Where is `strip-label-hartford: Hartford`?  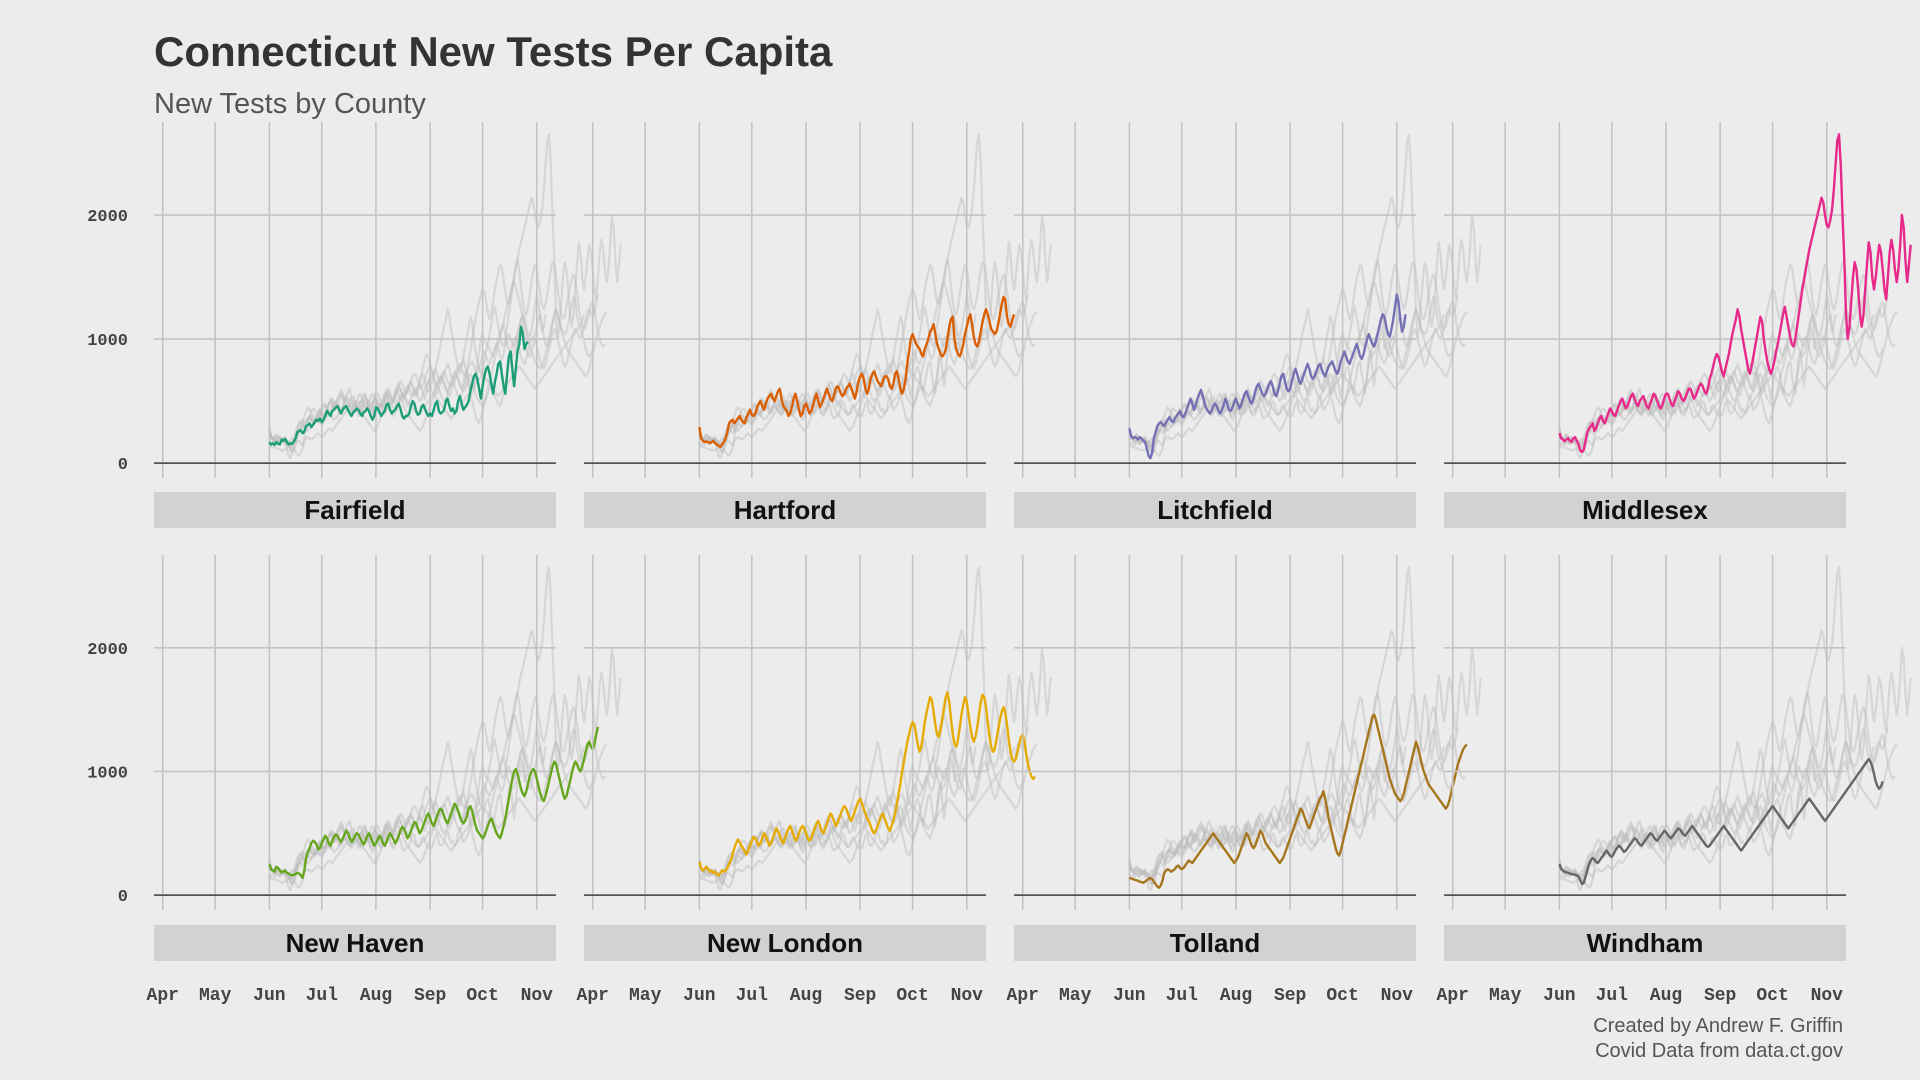
strip-label-hartford: Hartford is located at coordinates (785, 510).